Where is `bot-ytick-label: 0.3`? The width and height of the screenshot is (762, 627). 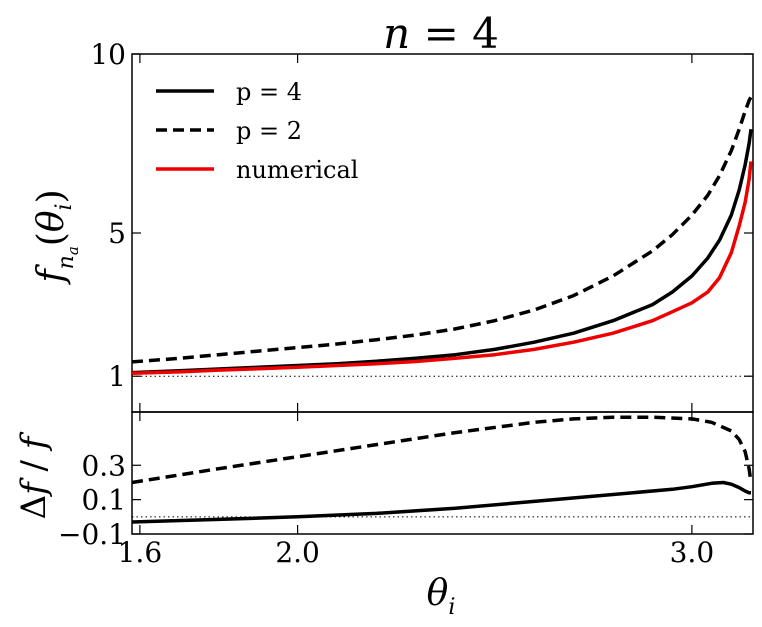
bot-ytick-label: 0.3 is located at coordinates (103, 465).